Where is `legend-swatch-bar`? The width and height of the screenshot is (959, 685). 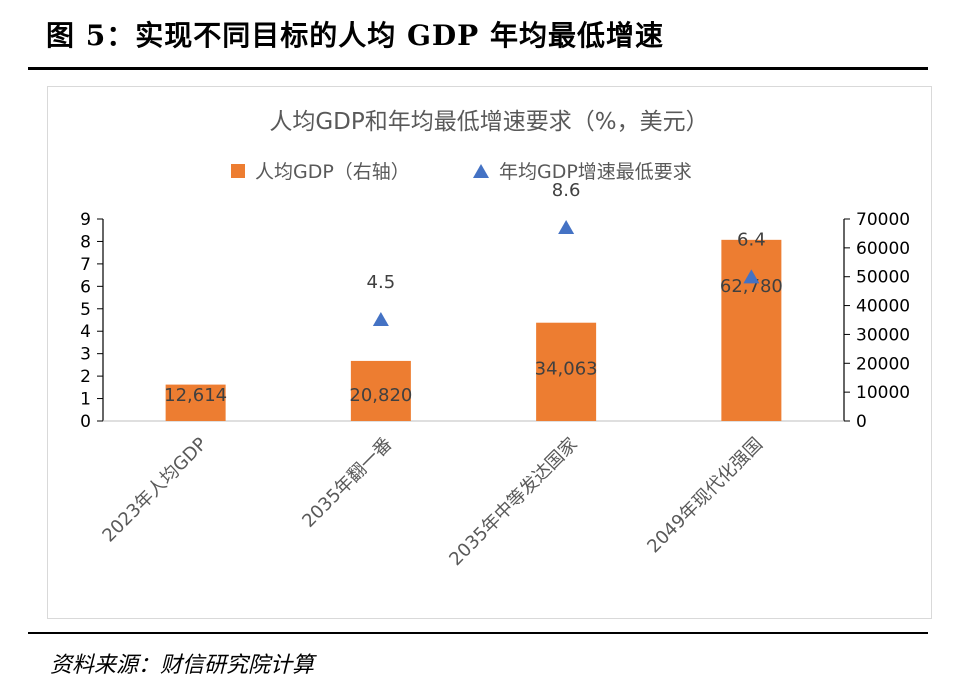
legend-swatch-bar is located at coordinates (238, 171).